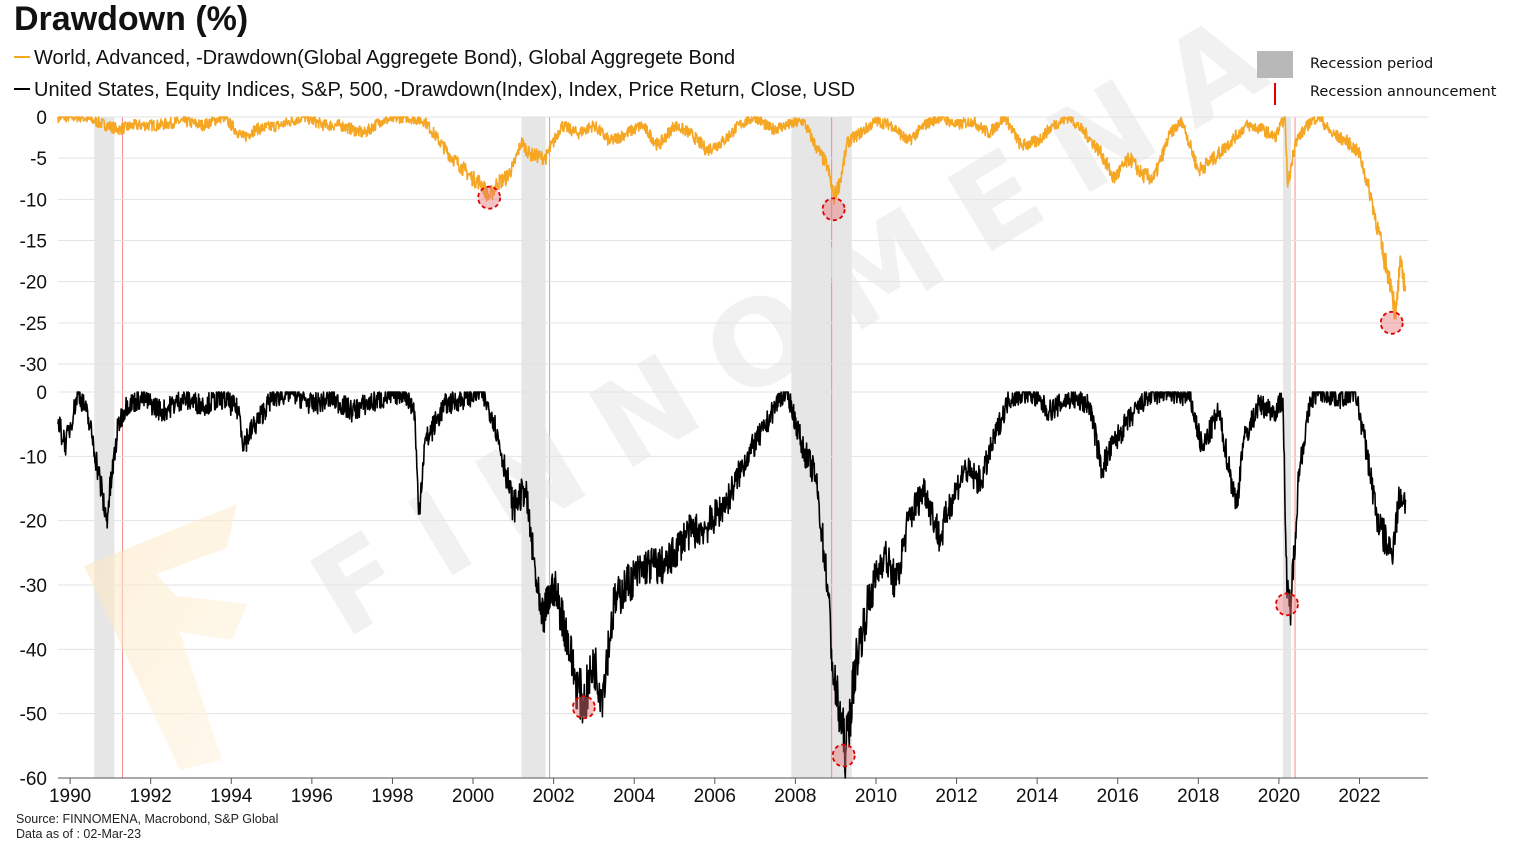 This screenshot has width=1536, height=854. What do you see at coordinates (1037, 796) in the screenshot?
I see `x-tick-label: 2014` at bounding box center [1037, 796].